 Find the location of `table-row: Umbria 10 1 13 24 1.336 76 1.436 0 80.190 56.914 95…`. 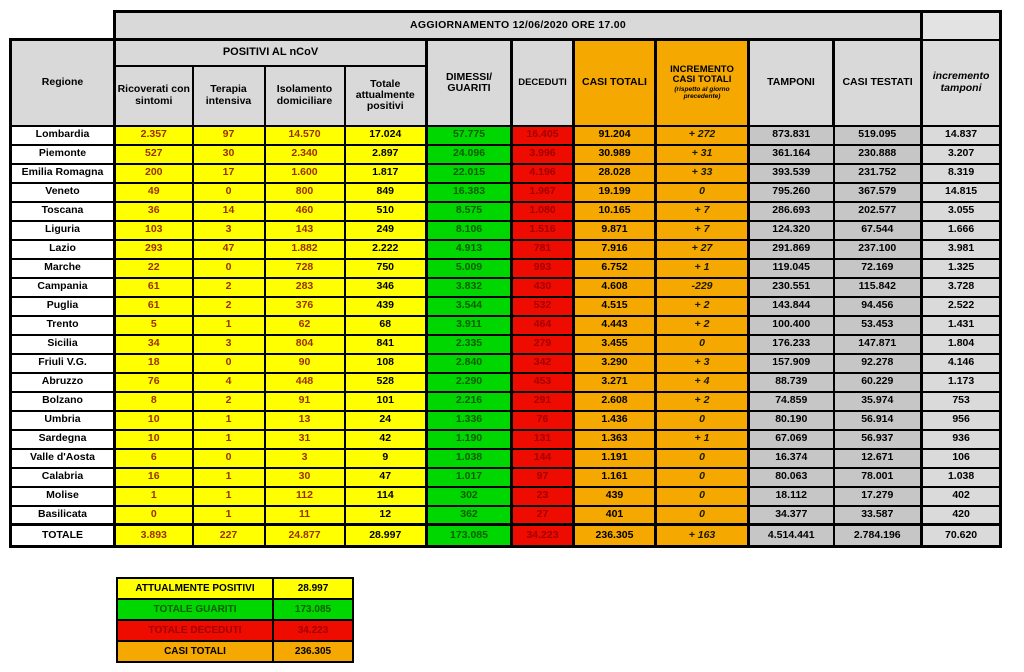

table-row: Umbria 10 1 13 24 1.336 76 1.436 0 80.190 56.914 95… is located at coordinates (506, 420).